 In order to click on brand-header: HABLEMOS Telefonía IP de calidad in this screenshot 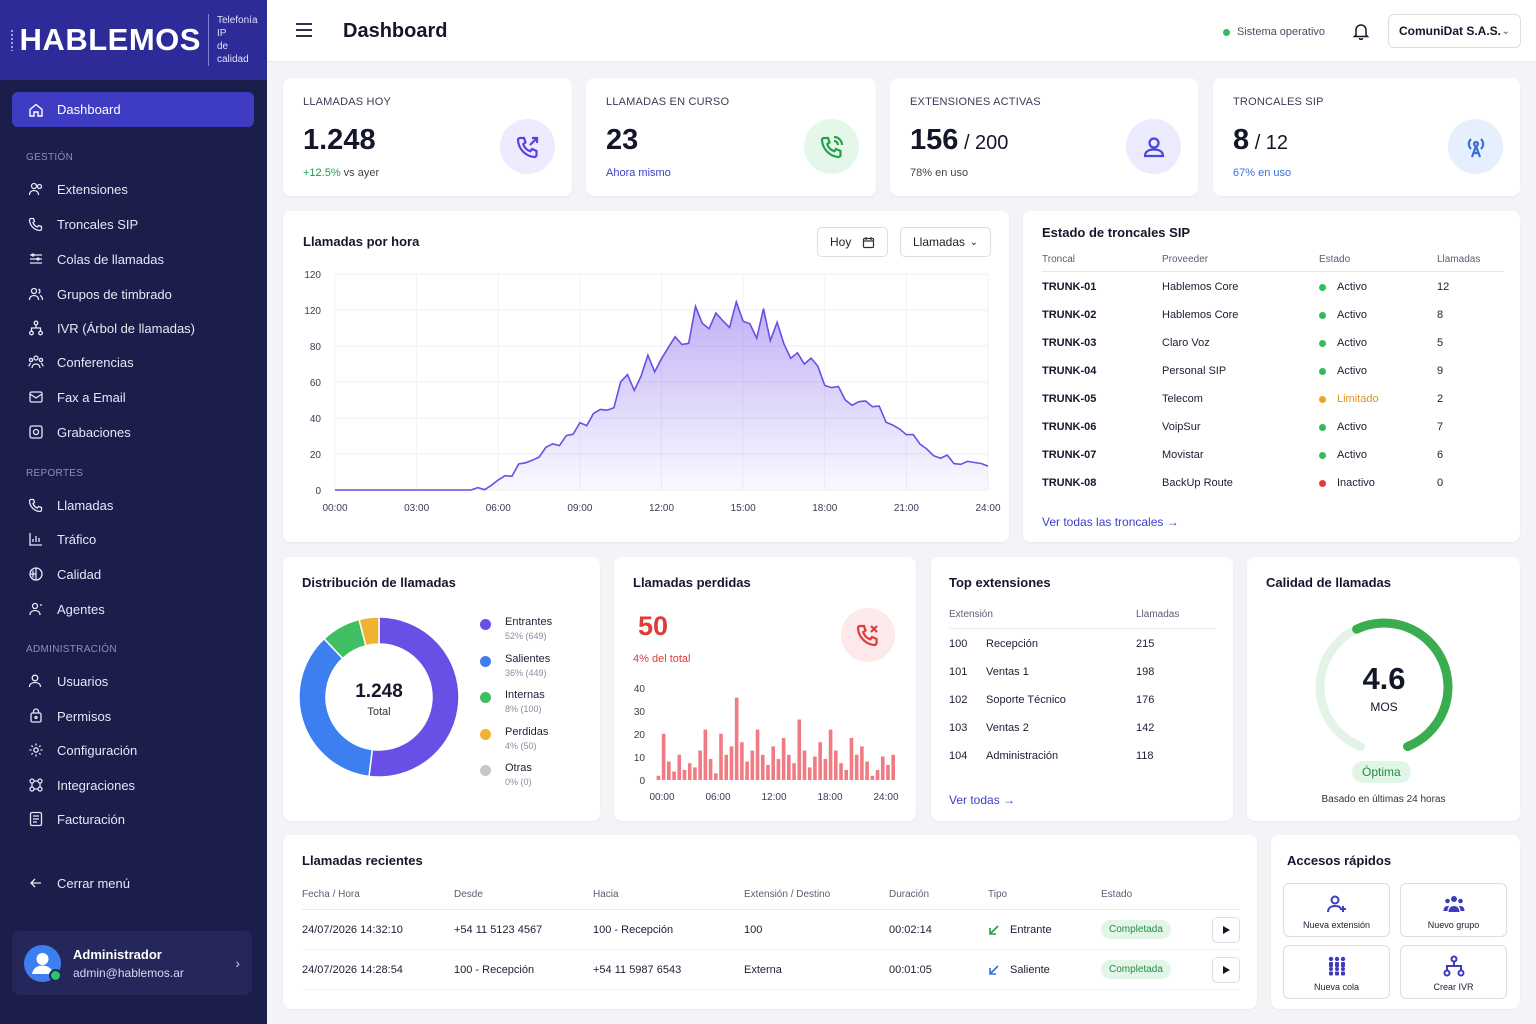, I will do `click(133, 40)`.